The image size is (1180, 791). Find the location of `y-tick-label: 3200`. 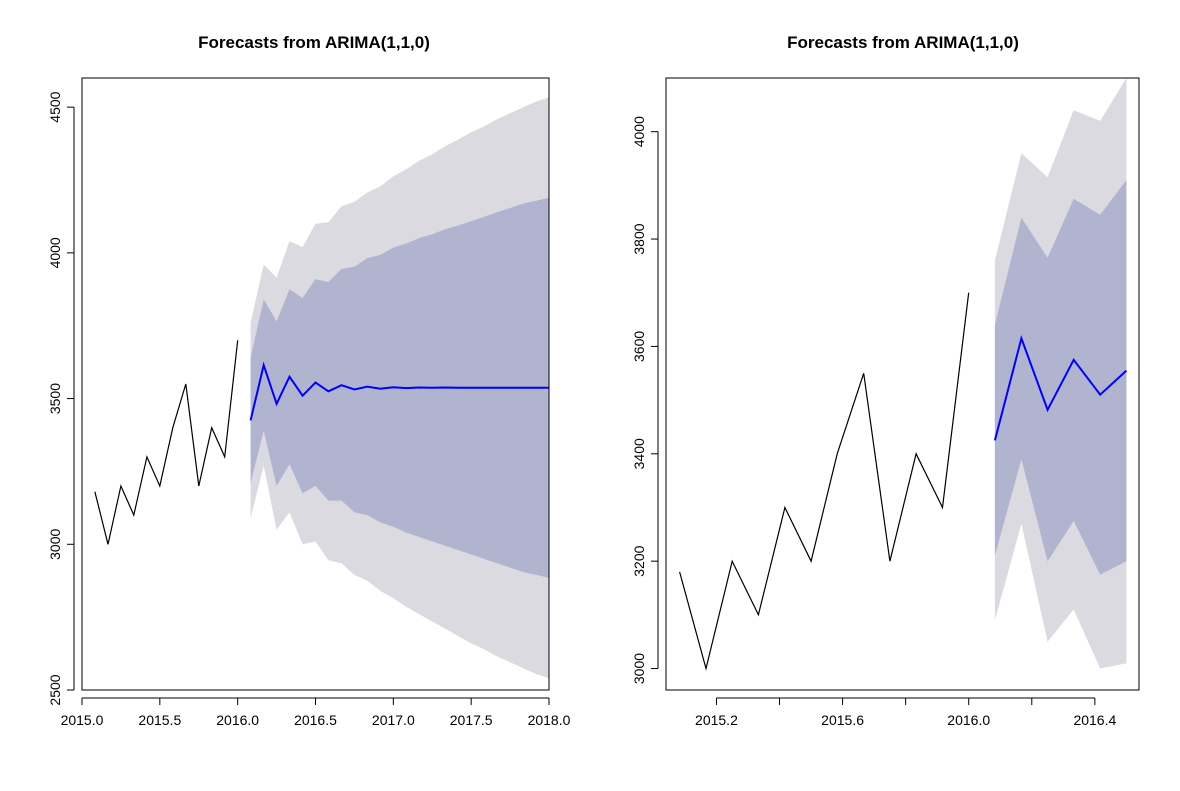

y-tick-label: 3200 is located at coordinates (639, 560).